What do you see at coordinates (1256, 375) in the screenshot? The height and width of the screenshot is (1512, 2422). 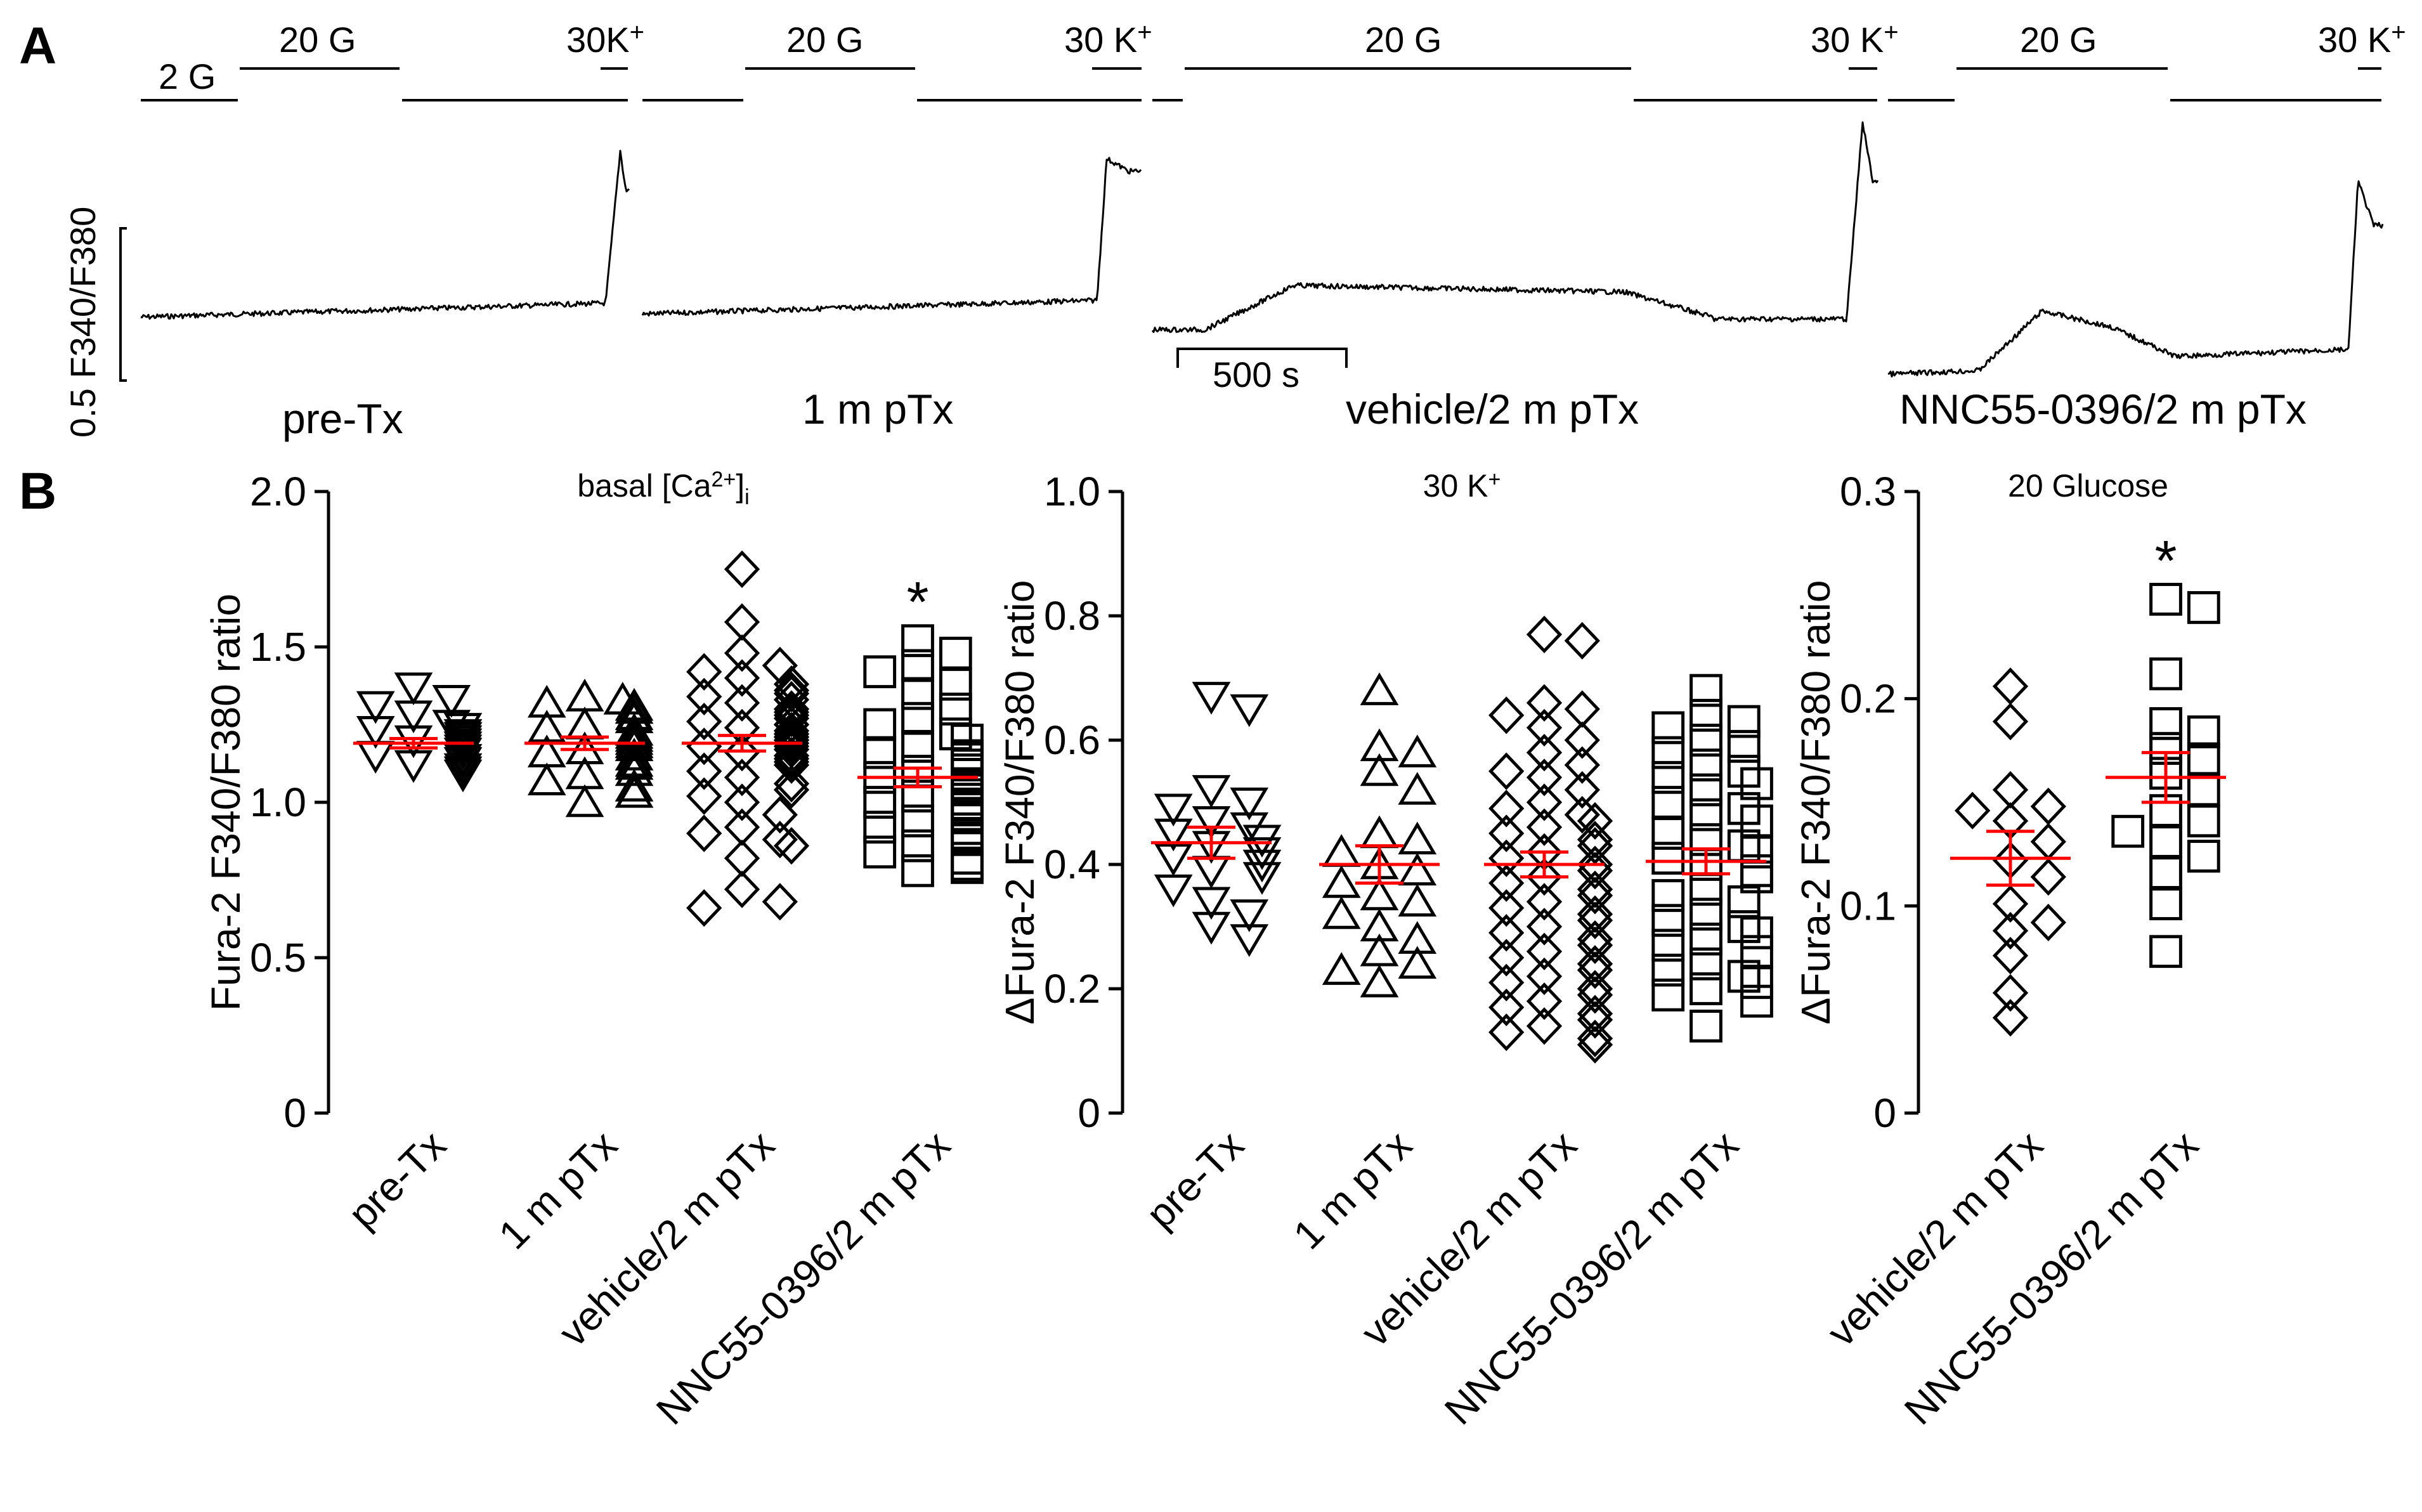 I see `scale-bar-time-label: 500 s` at bounding box center [1256, 375].